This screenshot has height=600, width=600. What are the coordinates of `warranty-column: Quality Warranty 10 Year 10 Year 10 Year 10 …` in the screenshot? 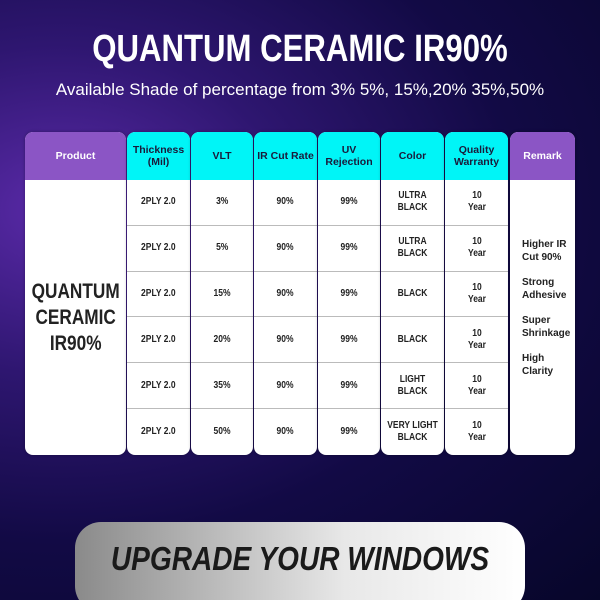 It's located at (476, 293).